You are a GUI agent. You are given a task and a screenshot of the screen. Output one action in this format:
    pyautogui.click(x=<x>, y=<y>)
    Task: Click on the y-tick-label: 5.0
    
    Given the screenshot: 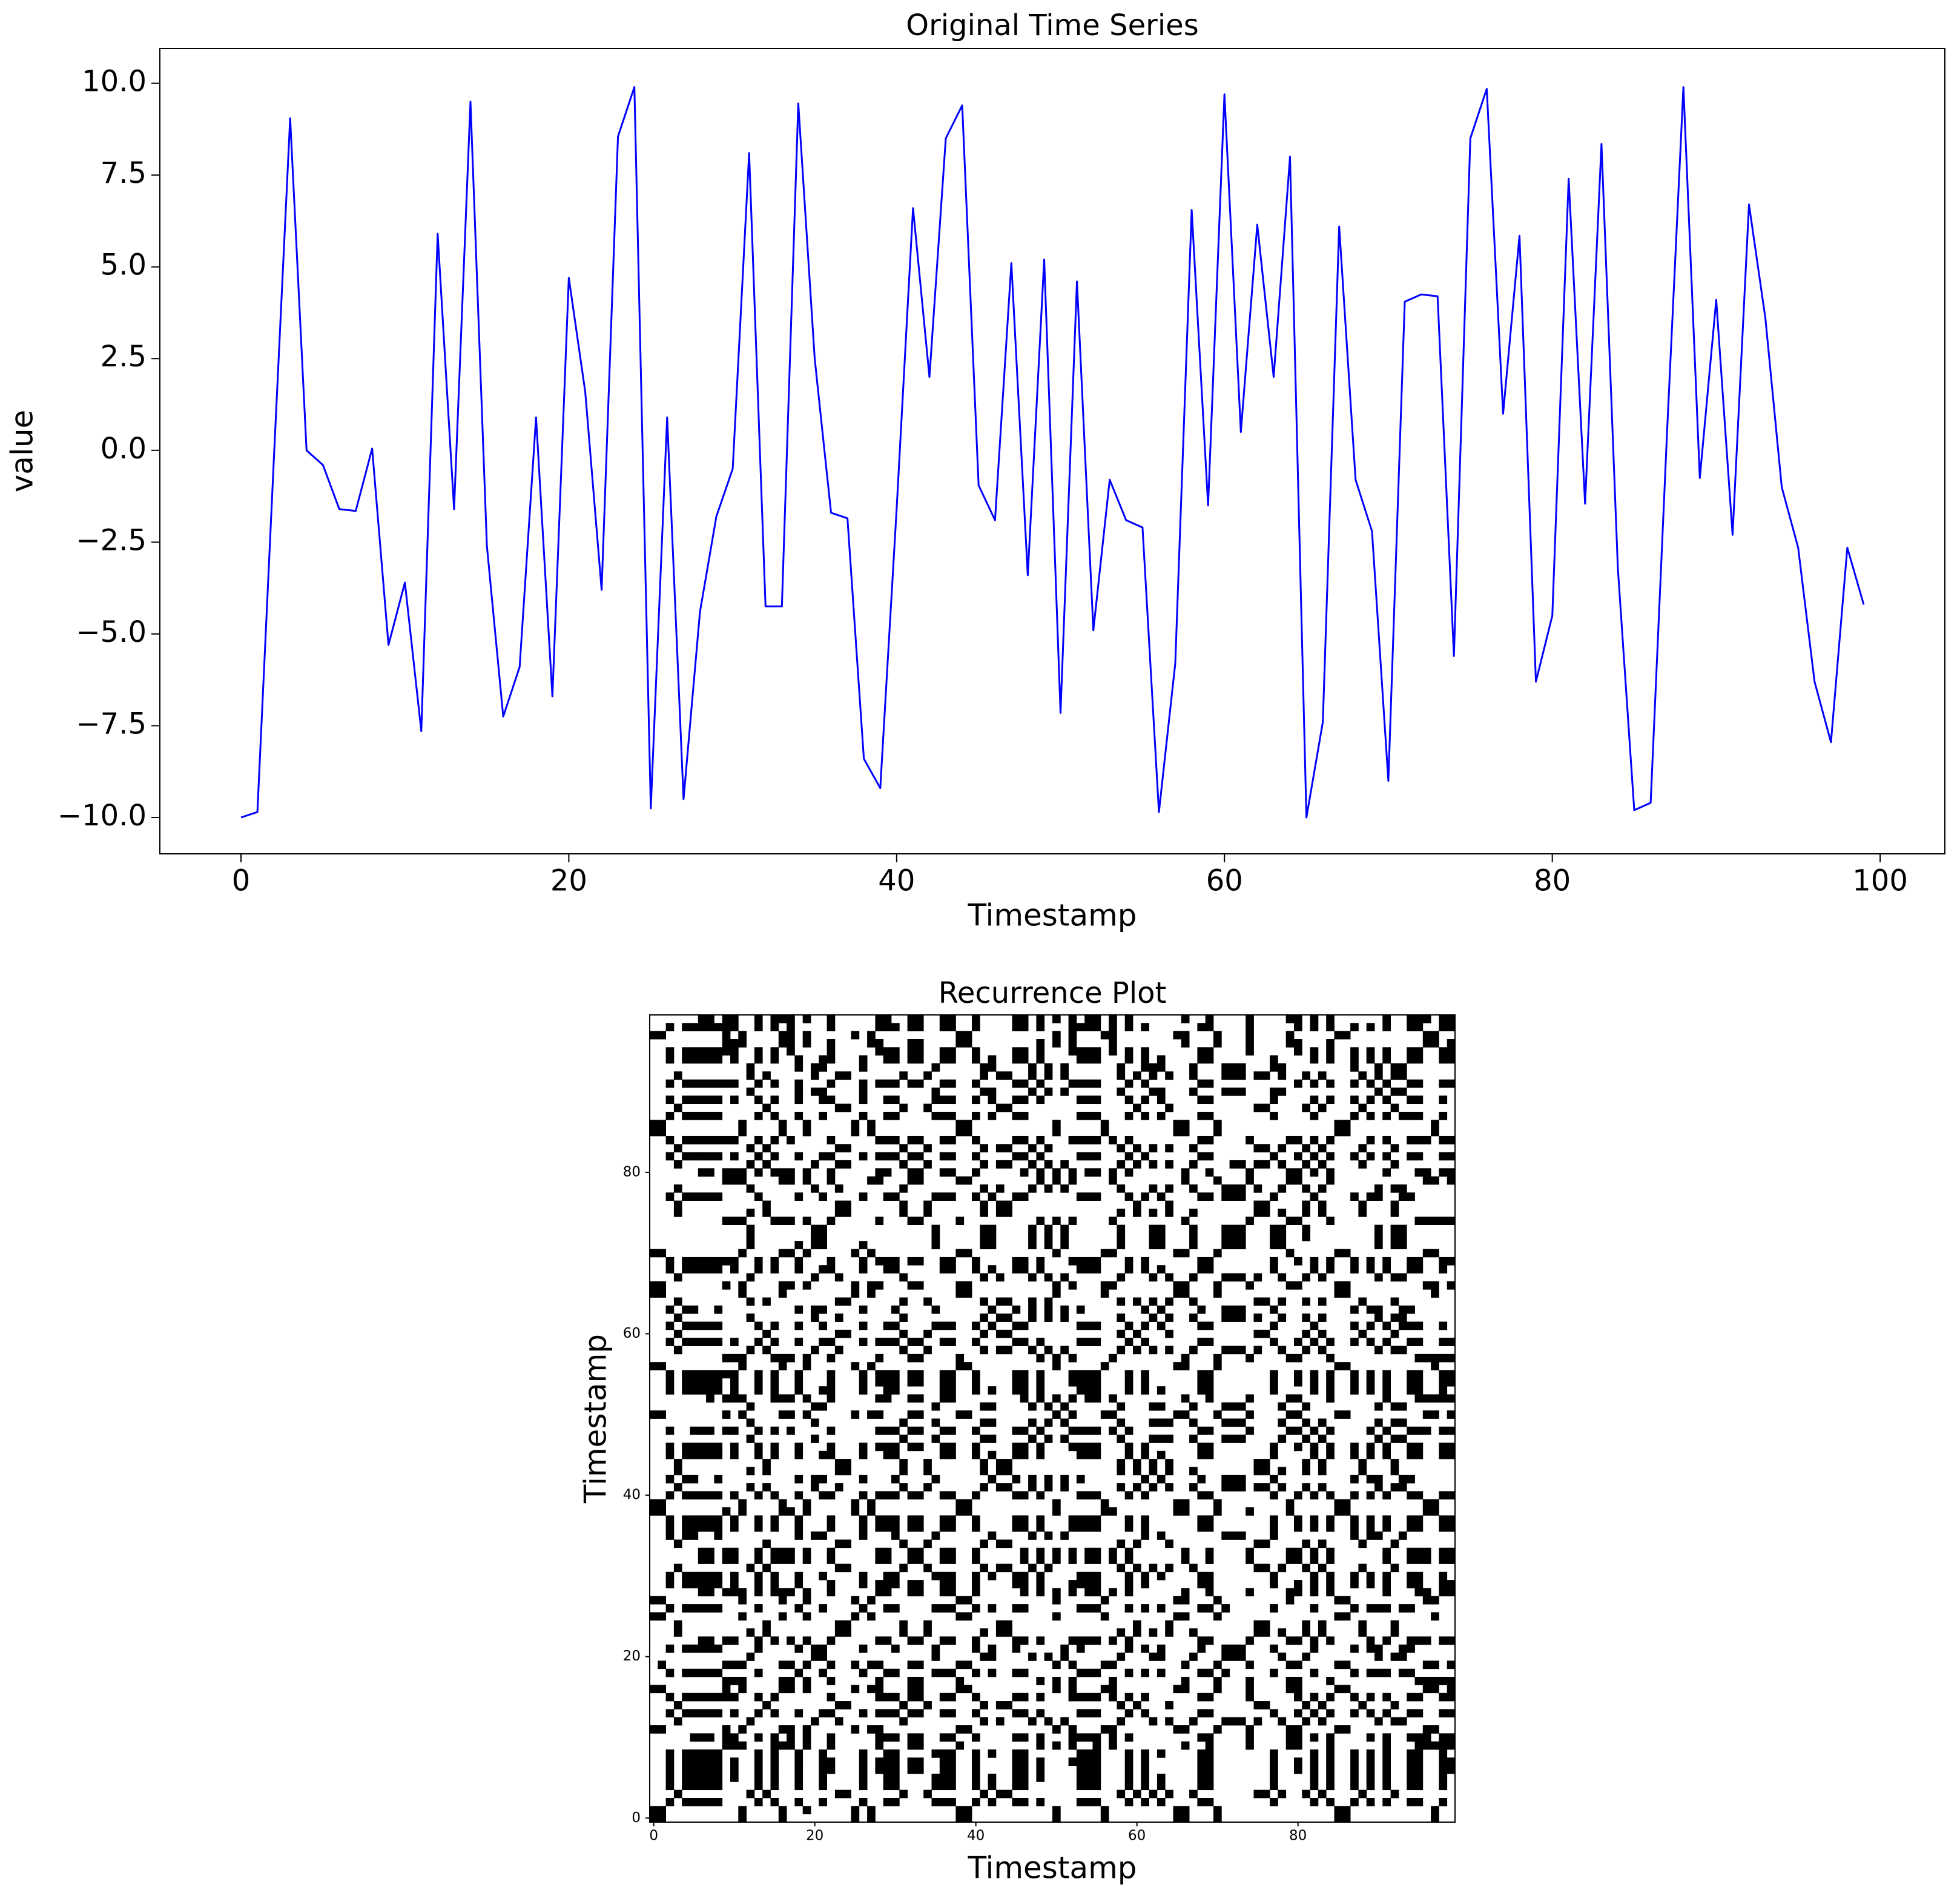 What is the action you would take?
    pyautogui.click(x=124, y=265)
    